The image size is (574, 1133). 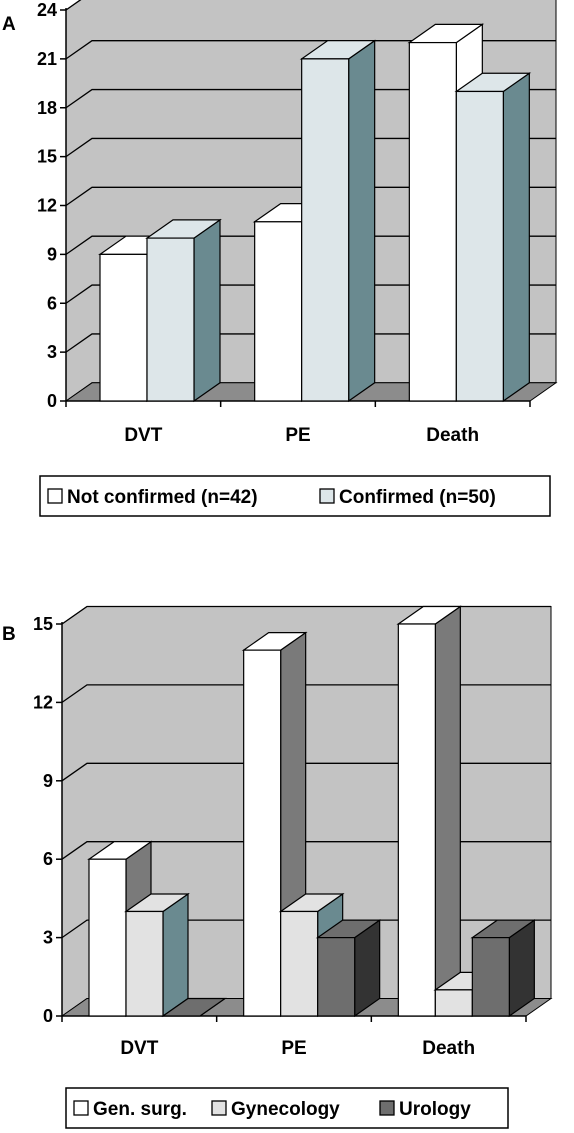 I want to click on legend-label: Confirmed (n=50), so click(x=417, y=497).